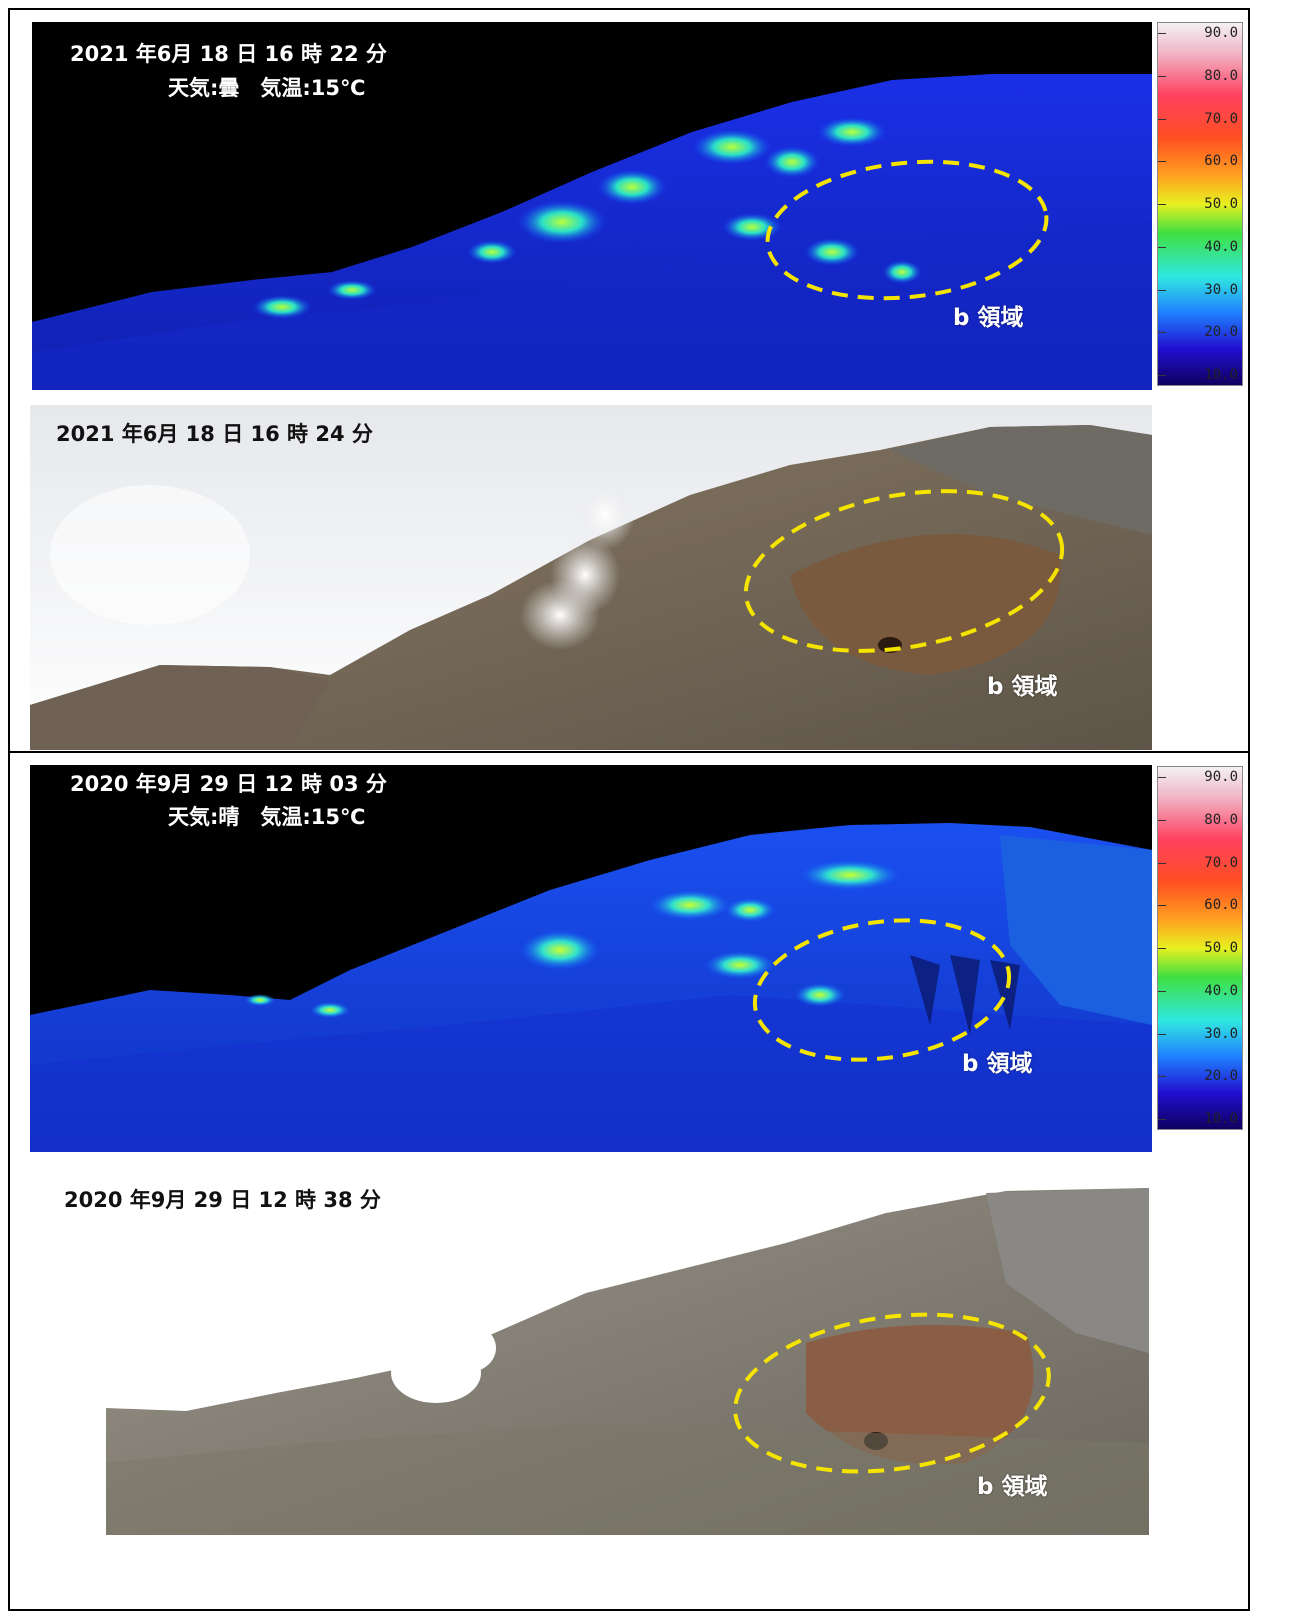 The image size is (1289, 1618). What do you see at coordinates (1022, 687) in the screenshot?
I see `photo-2021-region-label: b 領域` at bounding box center [1022, 687].